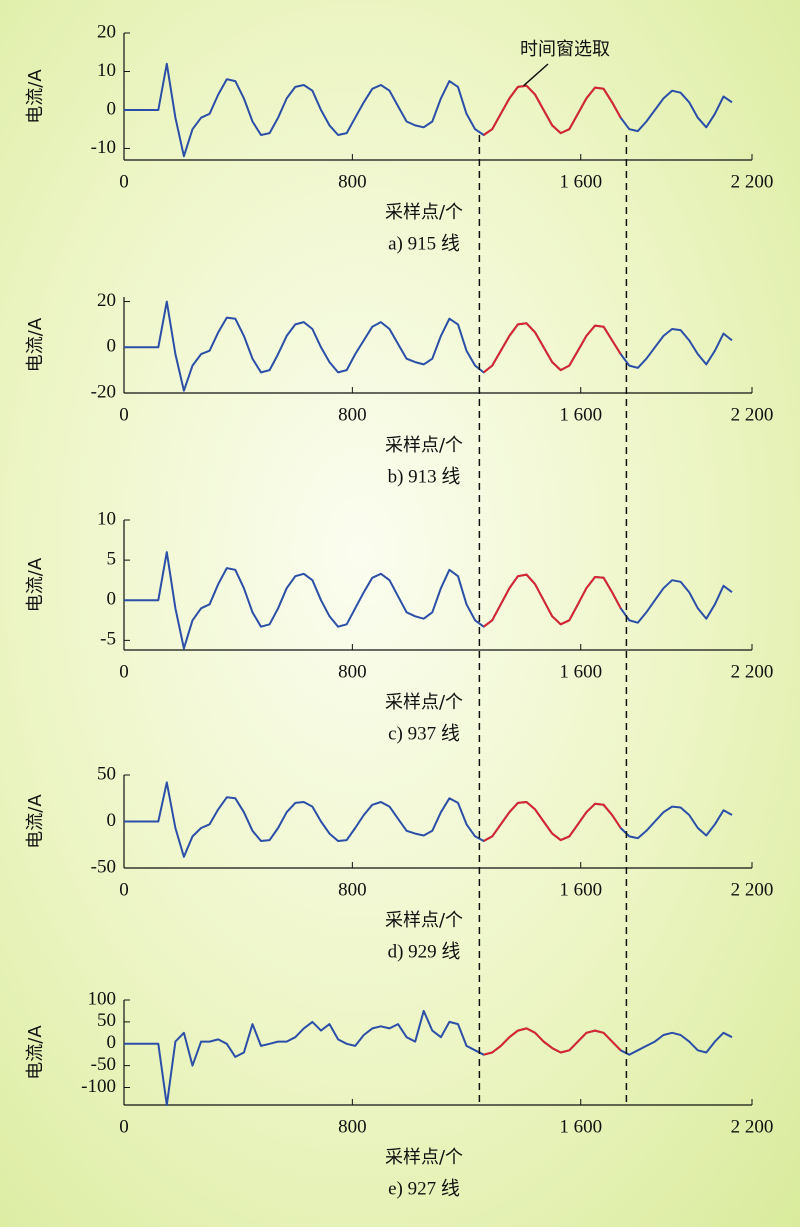 The height and width of the screenshot is (1227, 800). What do you see at coordinates (103, 147) in the screenshot?
I see `y-tick-label: -10` at bounding box center [103, 147].